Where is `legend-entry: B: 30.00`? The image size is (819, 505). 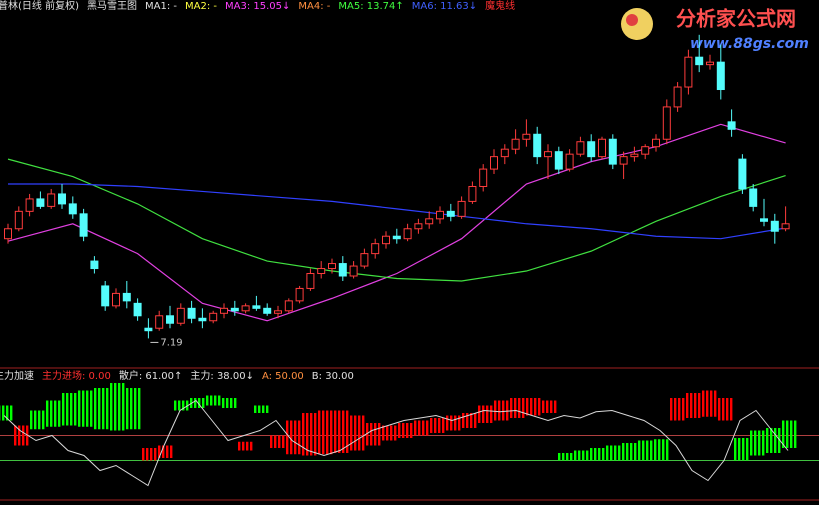 legend-entry: B: 30.00 is located at coordinates (333, 376).